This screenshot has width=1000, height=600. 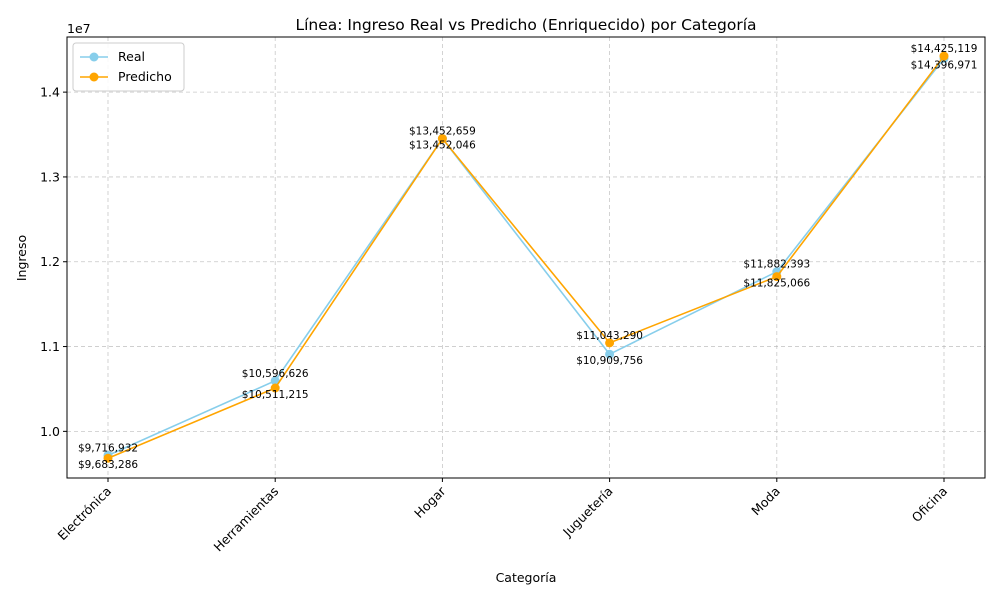 I want to click on y-axis-label: Ingreso, so click(x=21, y=258).